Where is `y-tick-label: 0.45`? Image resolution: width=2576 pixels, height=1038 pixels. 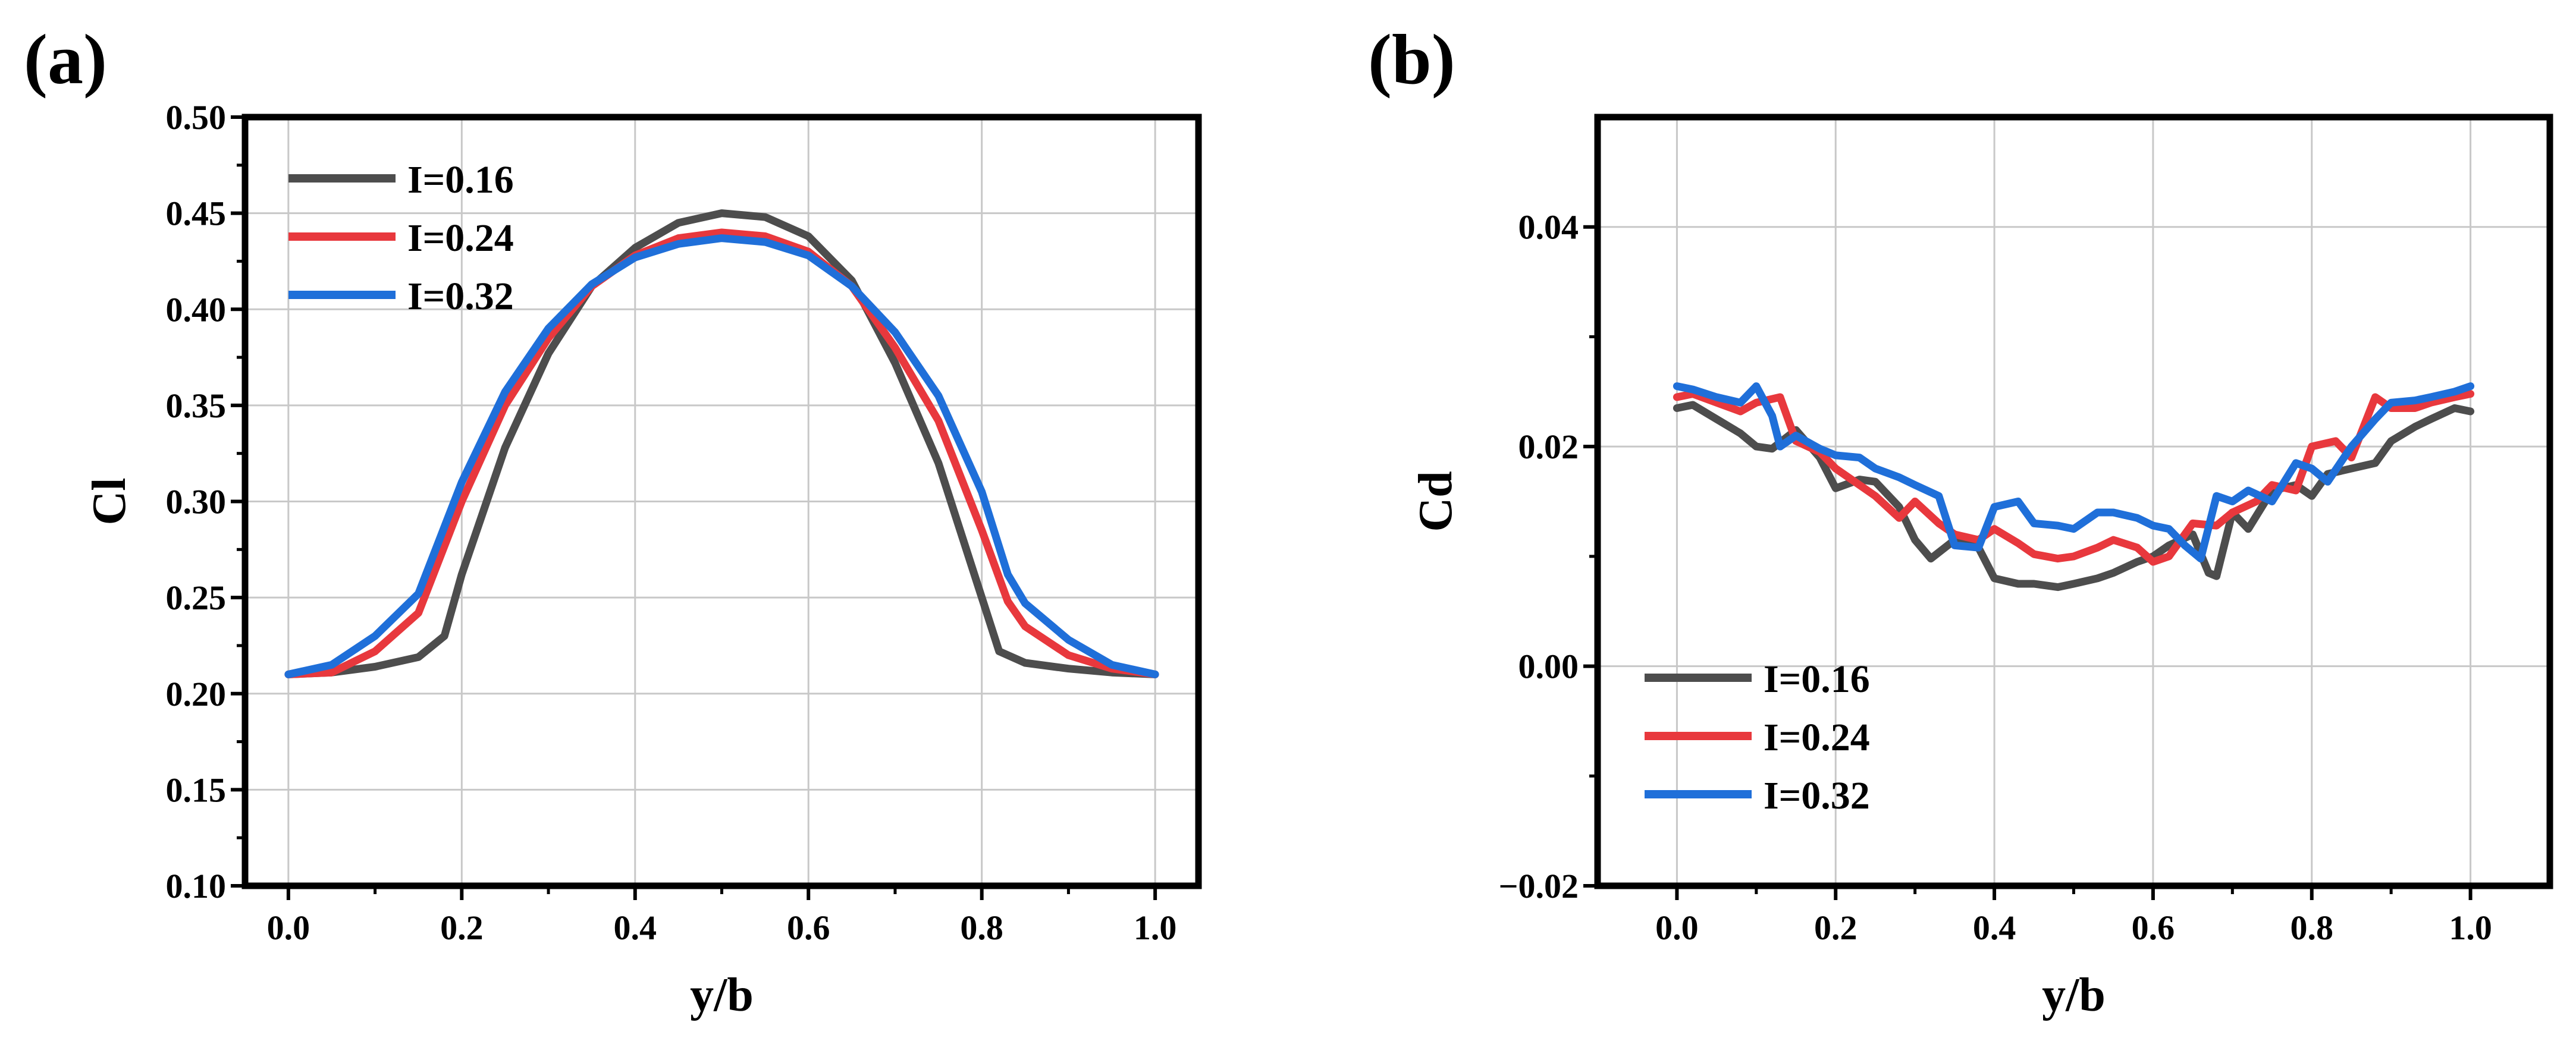 y-tick-label: 0.45 is located at coordinates (196, 213).